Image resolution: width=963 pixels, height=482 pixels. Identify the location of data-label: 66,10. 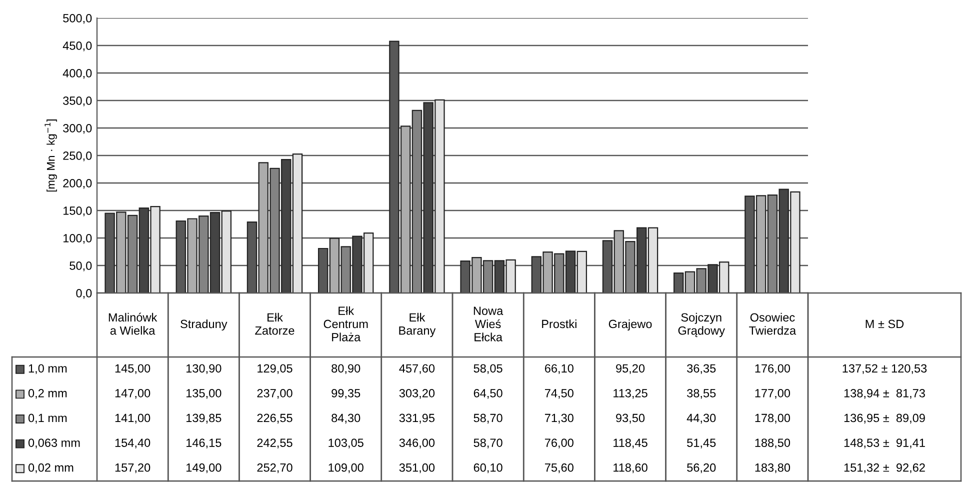
(559, 369).